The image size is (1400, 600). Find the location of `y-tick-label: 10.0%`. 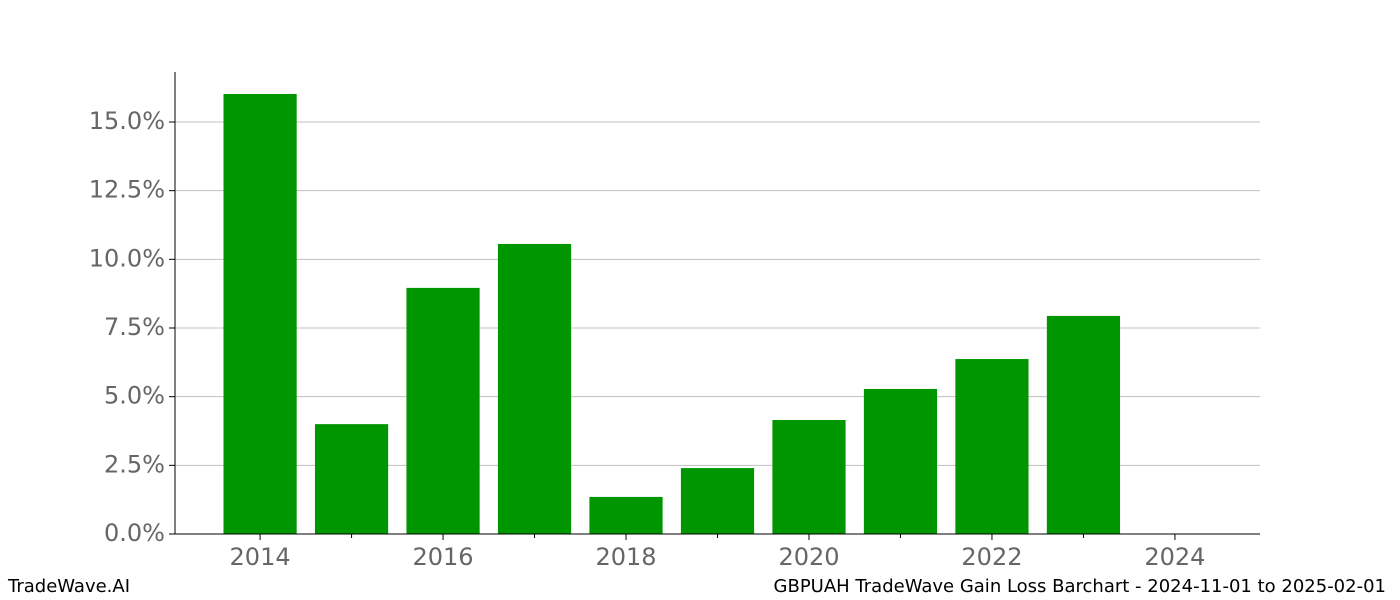

y-tick-label: 10.0% is located at coordinates (127, 258).